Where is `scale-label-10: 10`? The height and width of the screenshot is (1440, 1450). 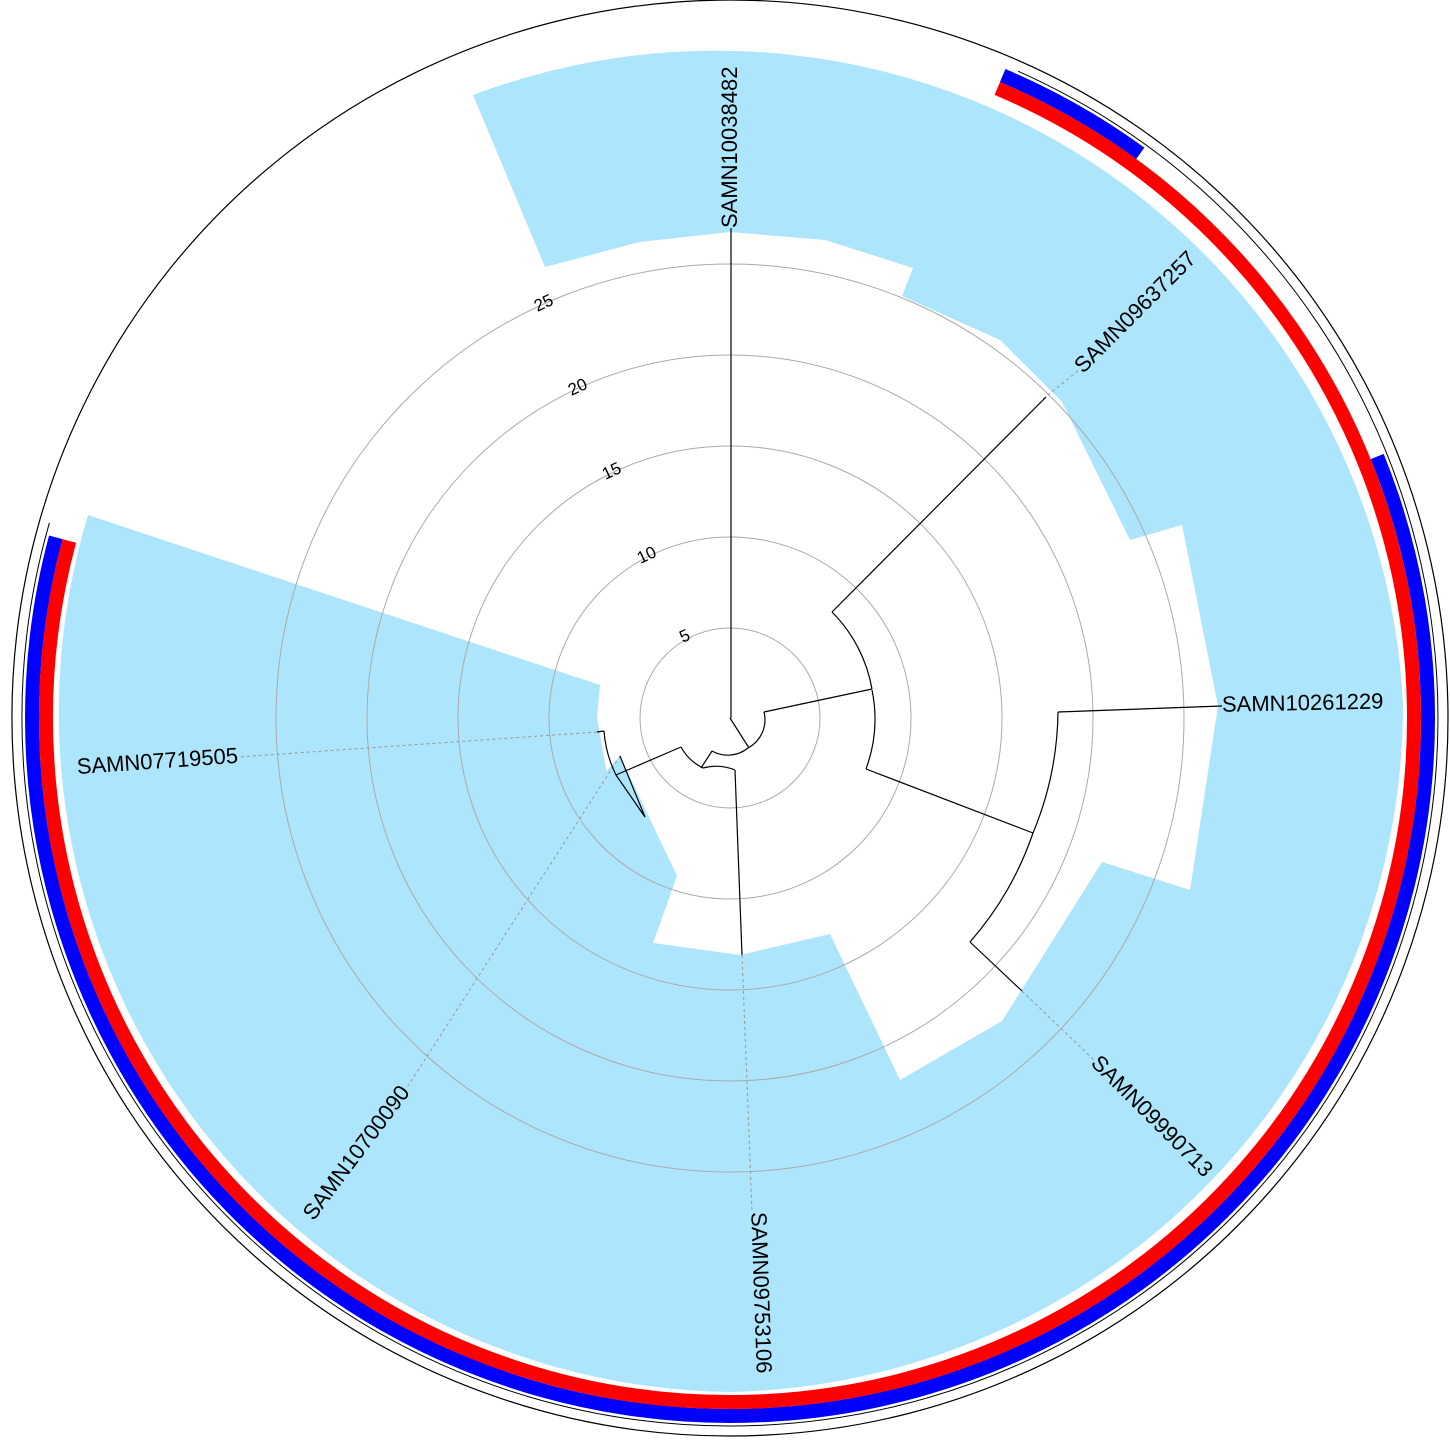 scale-label-10: 10 is located at coordinates (646, 554).